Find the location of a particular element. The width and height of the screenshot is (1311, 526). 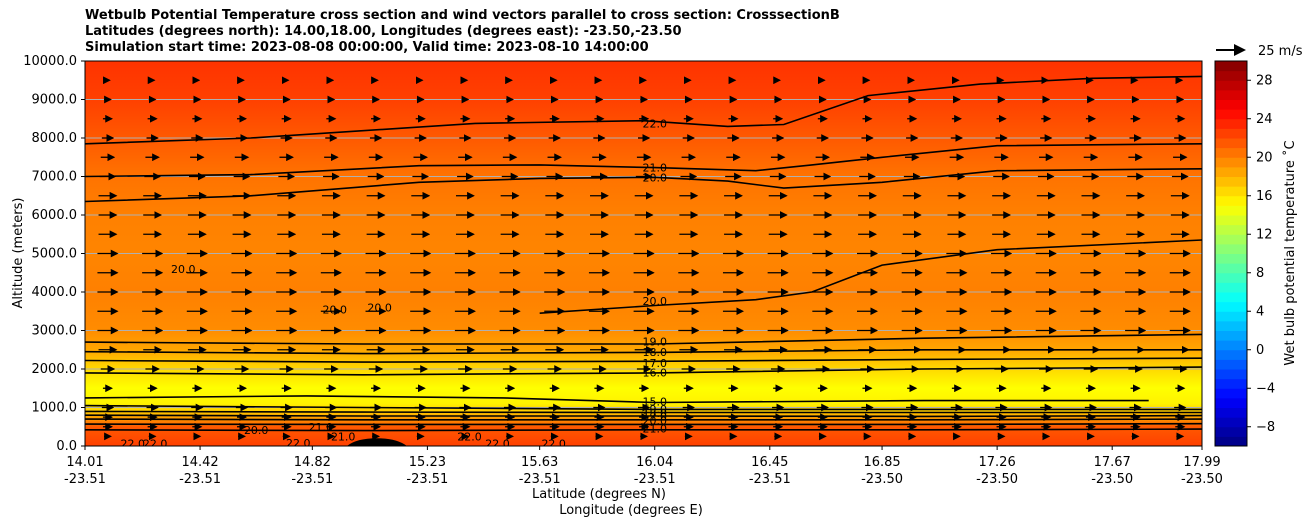

x-tick-label-lat: 17.99 is located at coordinates (1201, 462).